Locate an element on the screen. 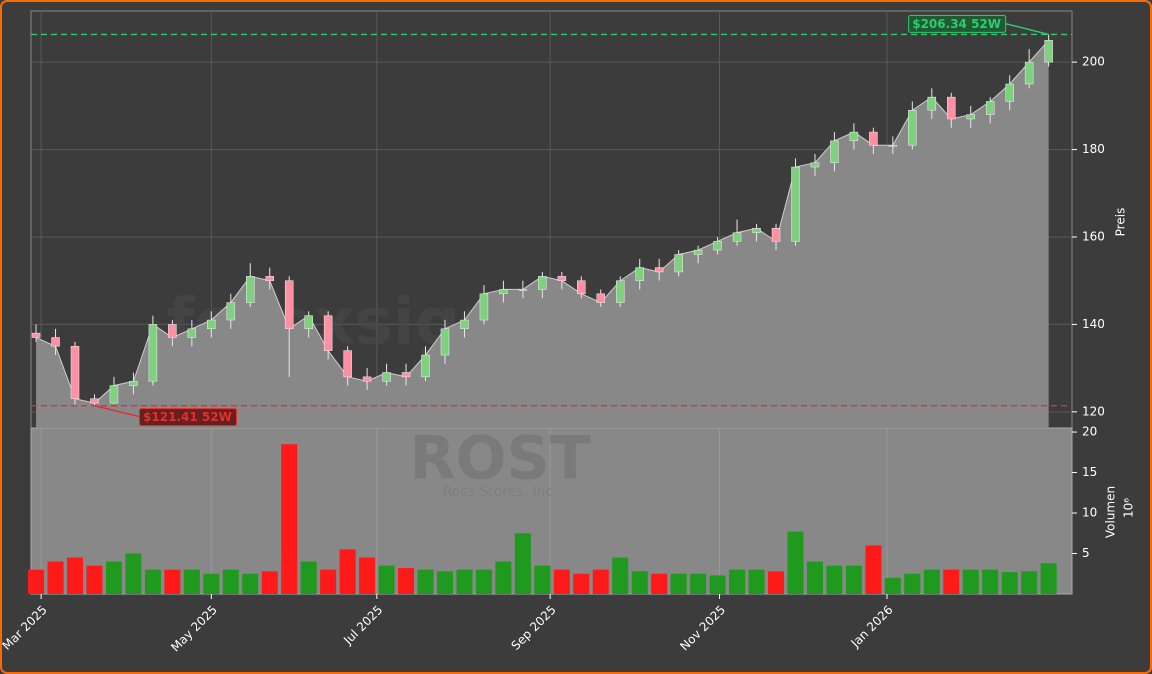 The height and width of the screenshot is (674, 1152). y-tick-label: 120 is located at coordinates (1093, 411).